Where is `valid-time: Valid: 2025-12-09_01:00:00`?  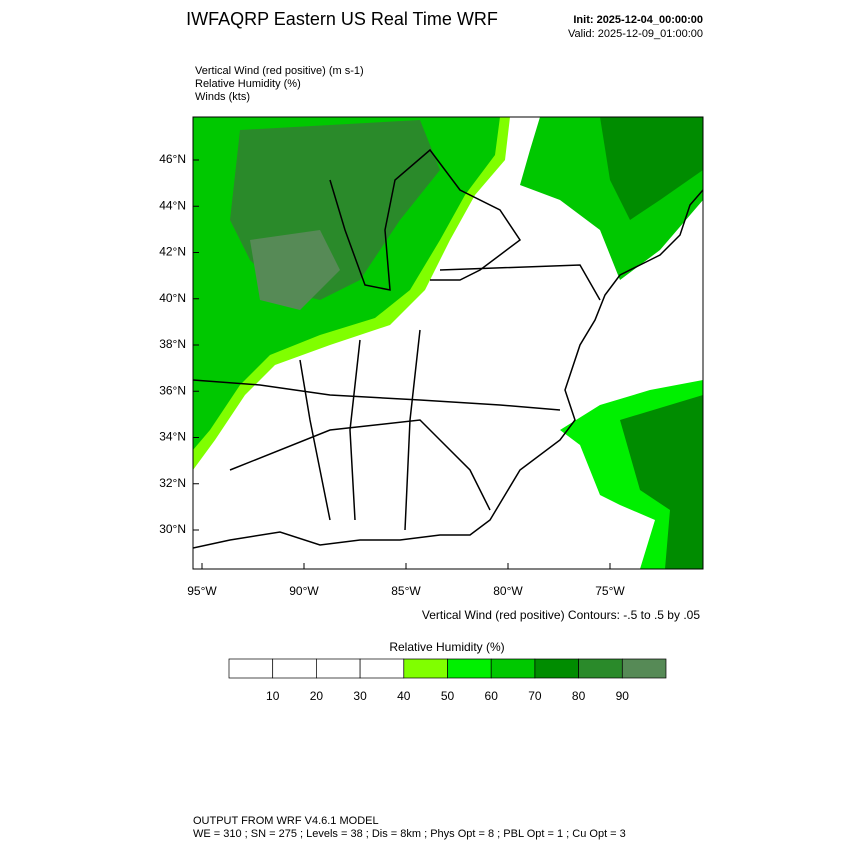 valid-time: Valid: 2025-12-09_01:00:00 is located at coordinates (635, 34).